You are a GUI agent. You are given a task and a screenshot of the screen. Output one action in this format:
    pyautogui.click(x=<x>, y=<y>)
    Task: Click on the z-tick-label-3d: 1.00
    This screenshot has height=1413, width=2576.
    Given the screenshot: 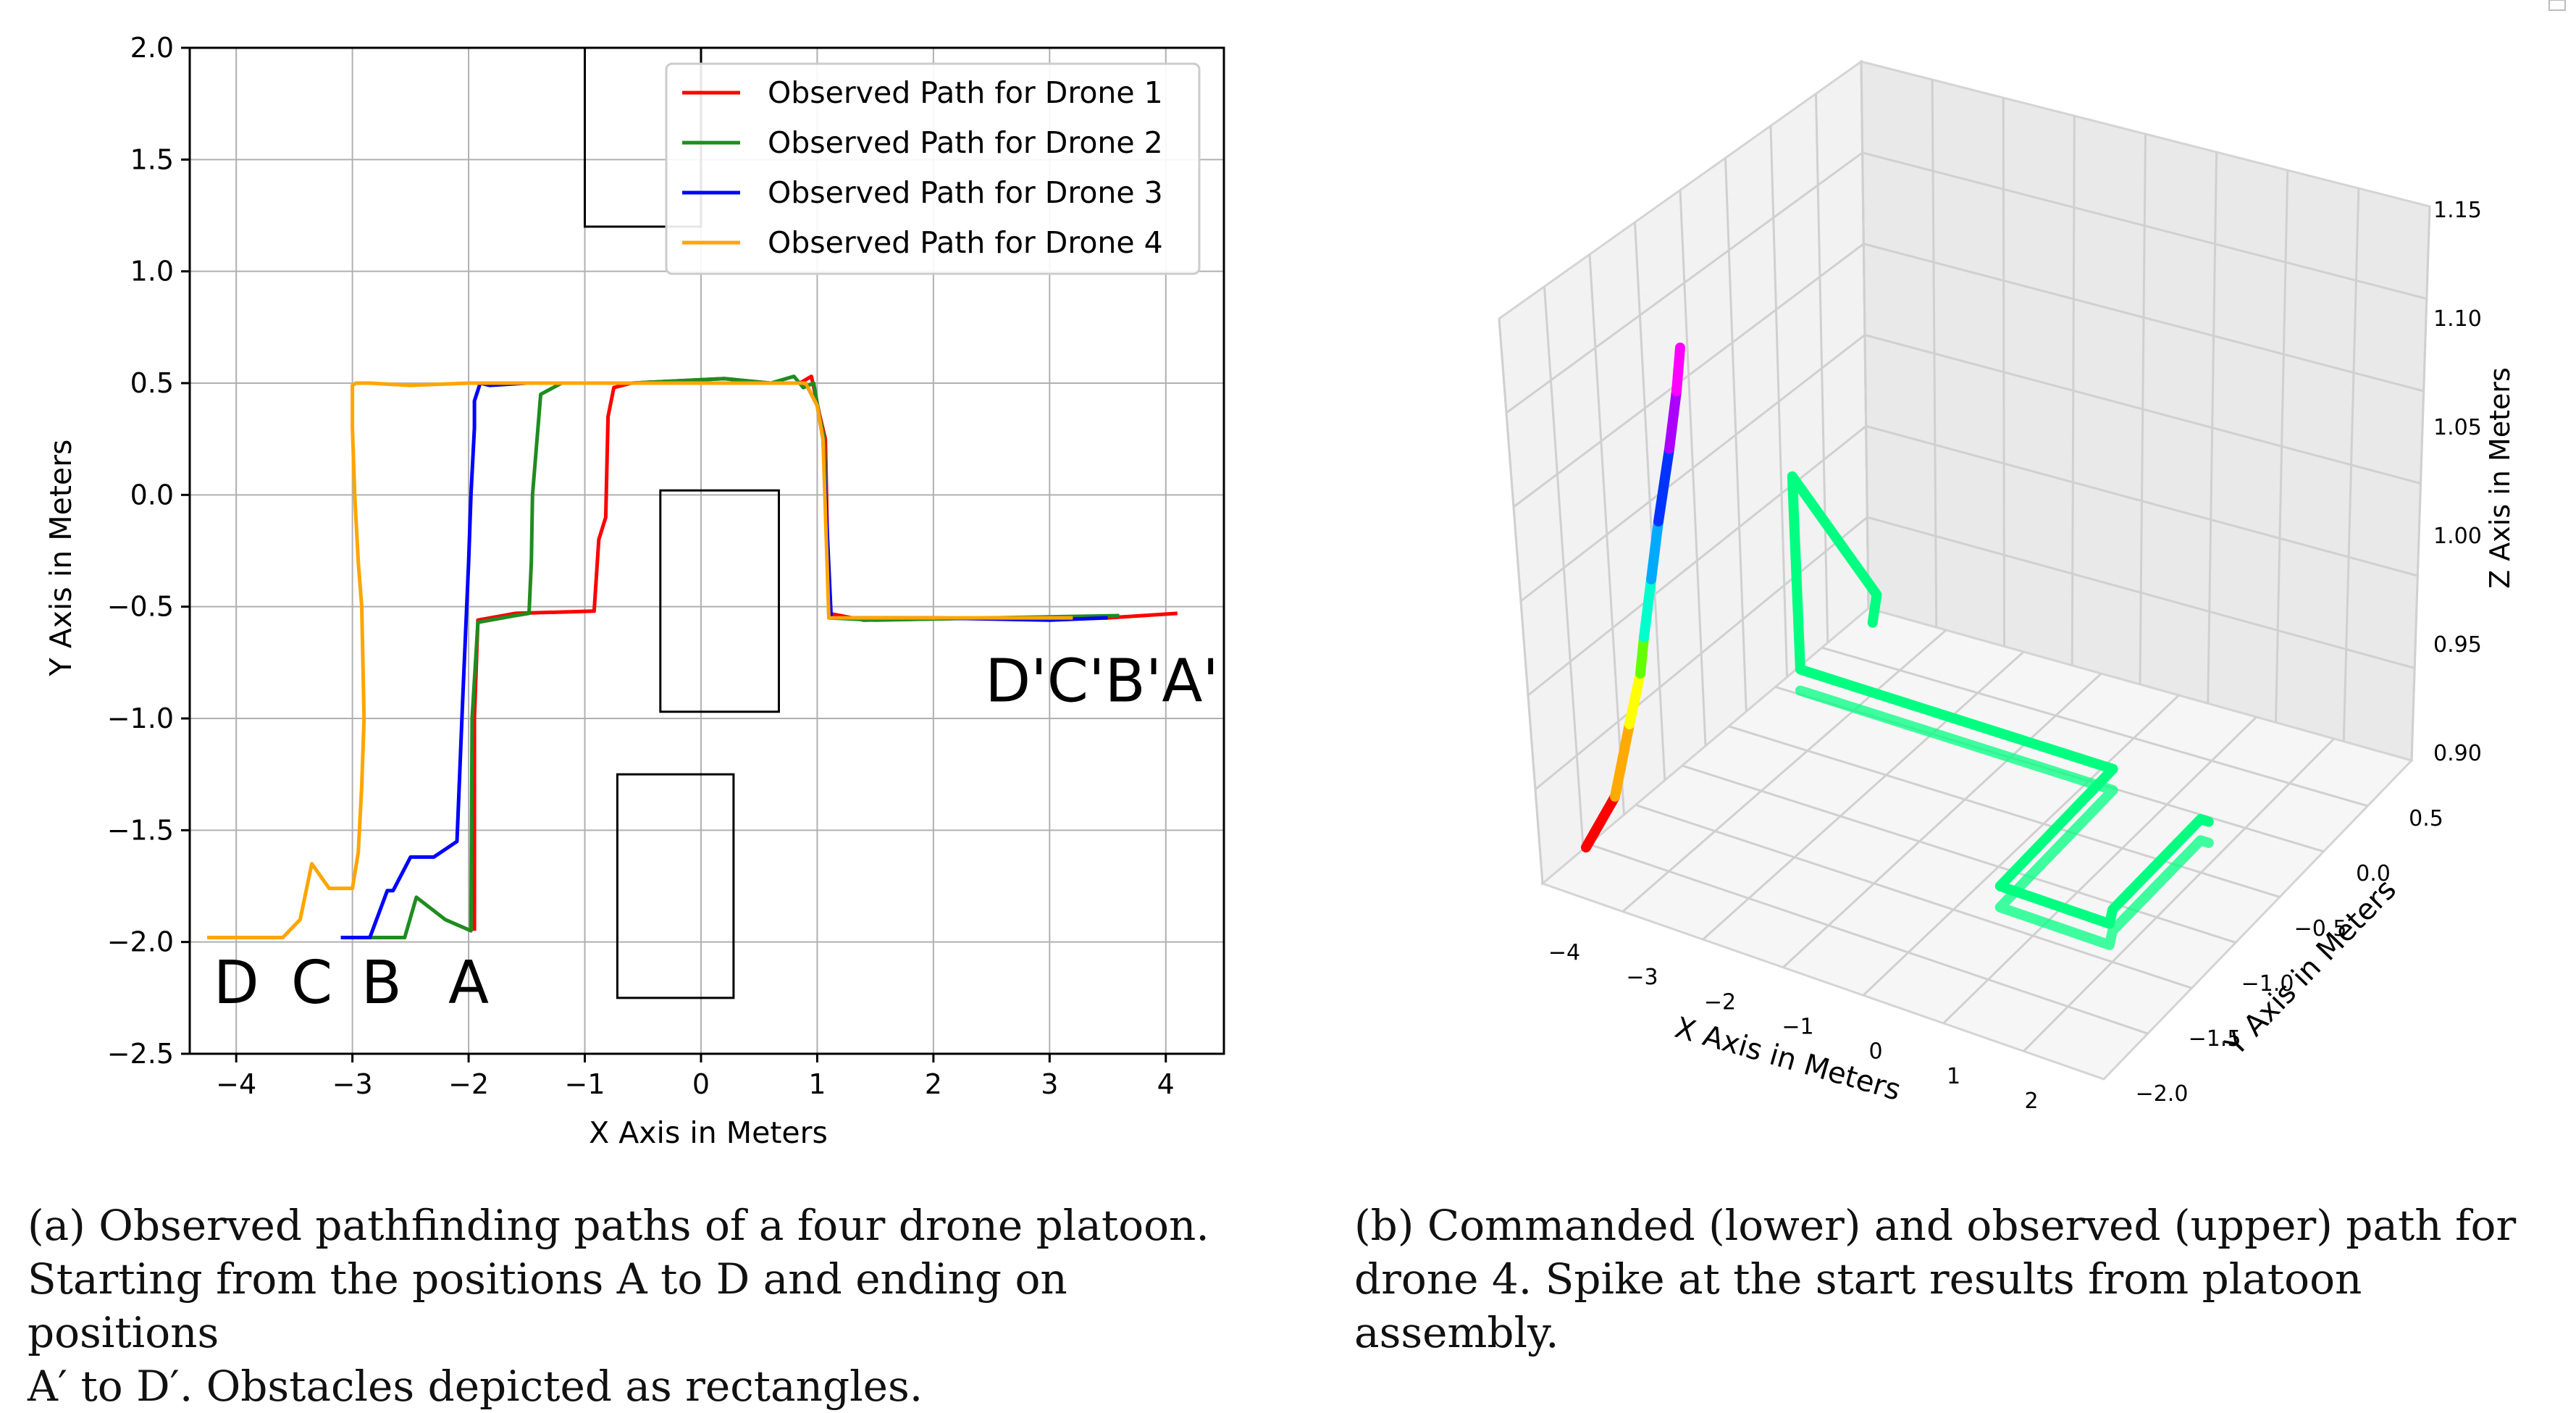 What is the action you would take?
    pyautogui.click(x=2457, y=536)
    